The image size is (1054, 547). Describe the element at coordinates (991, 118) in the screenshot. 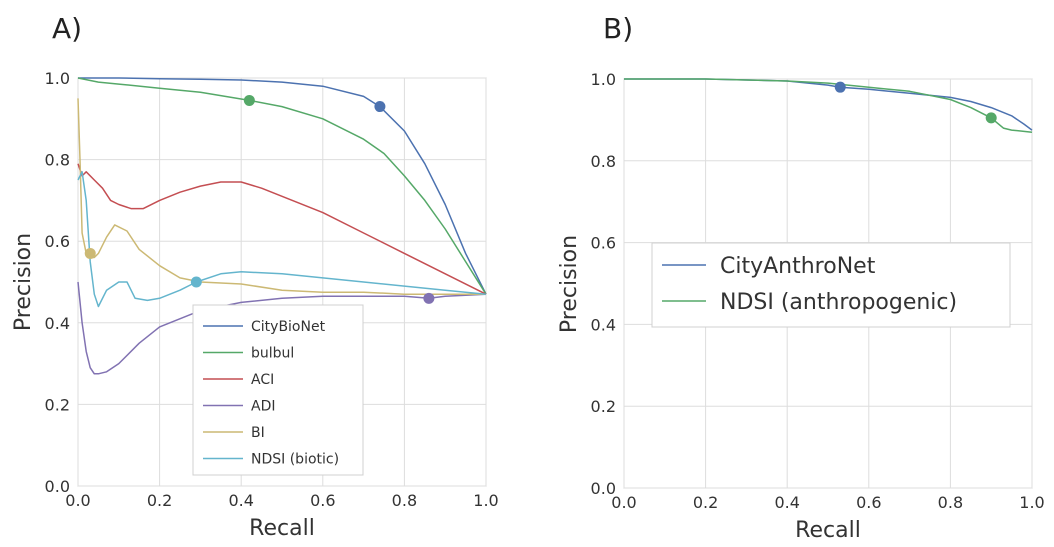

I see `series-marker-ndsi-anthropogenic` at that location.